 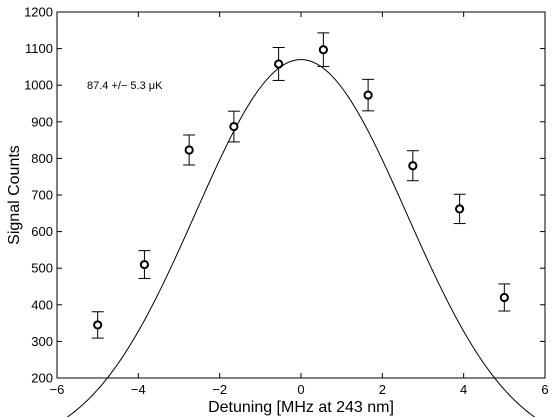 What do you see at coordinates (57, 389) in the screenshot?
I see `x-tick-label: −6` at bounding box center [57, 389].